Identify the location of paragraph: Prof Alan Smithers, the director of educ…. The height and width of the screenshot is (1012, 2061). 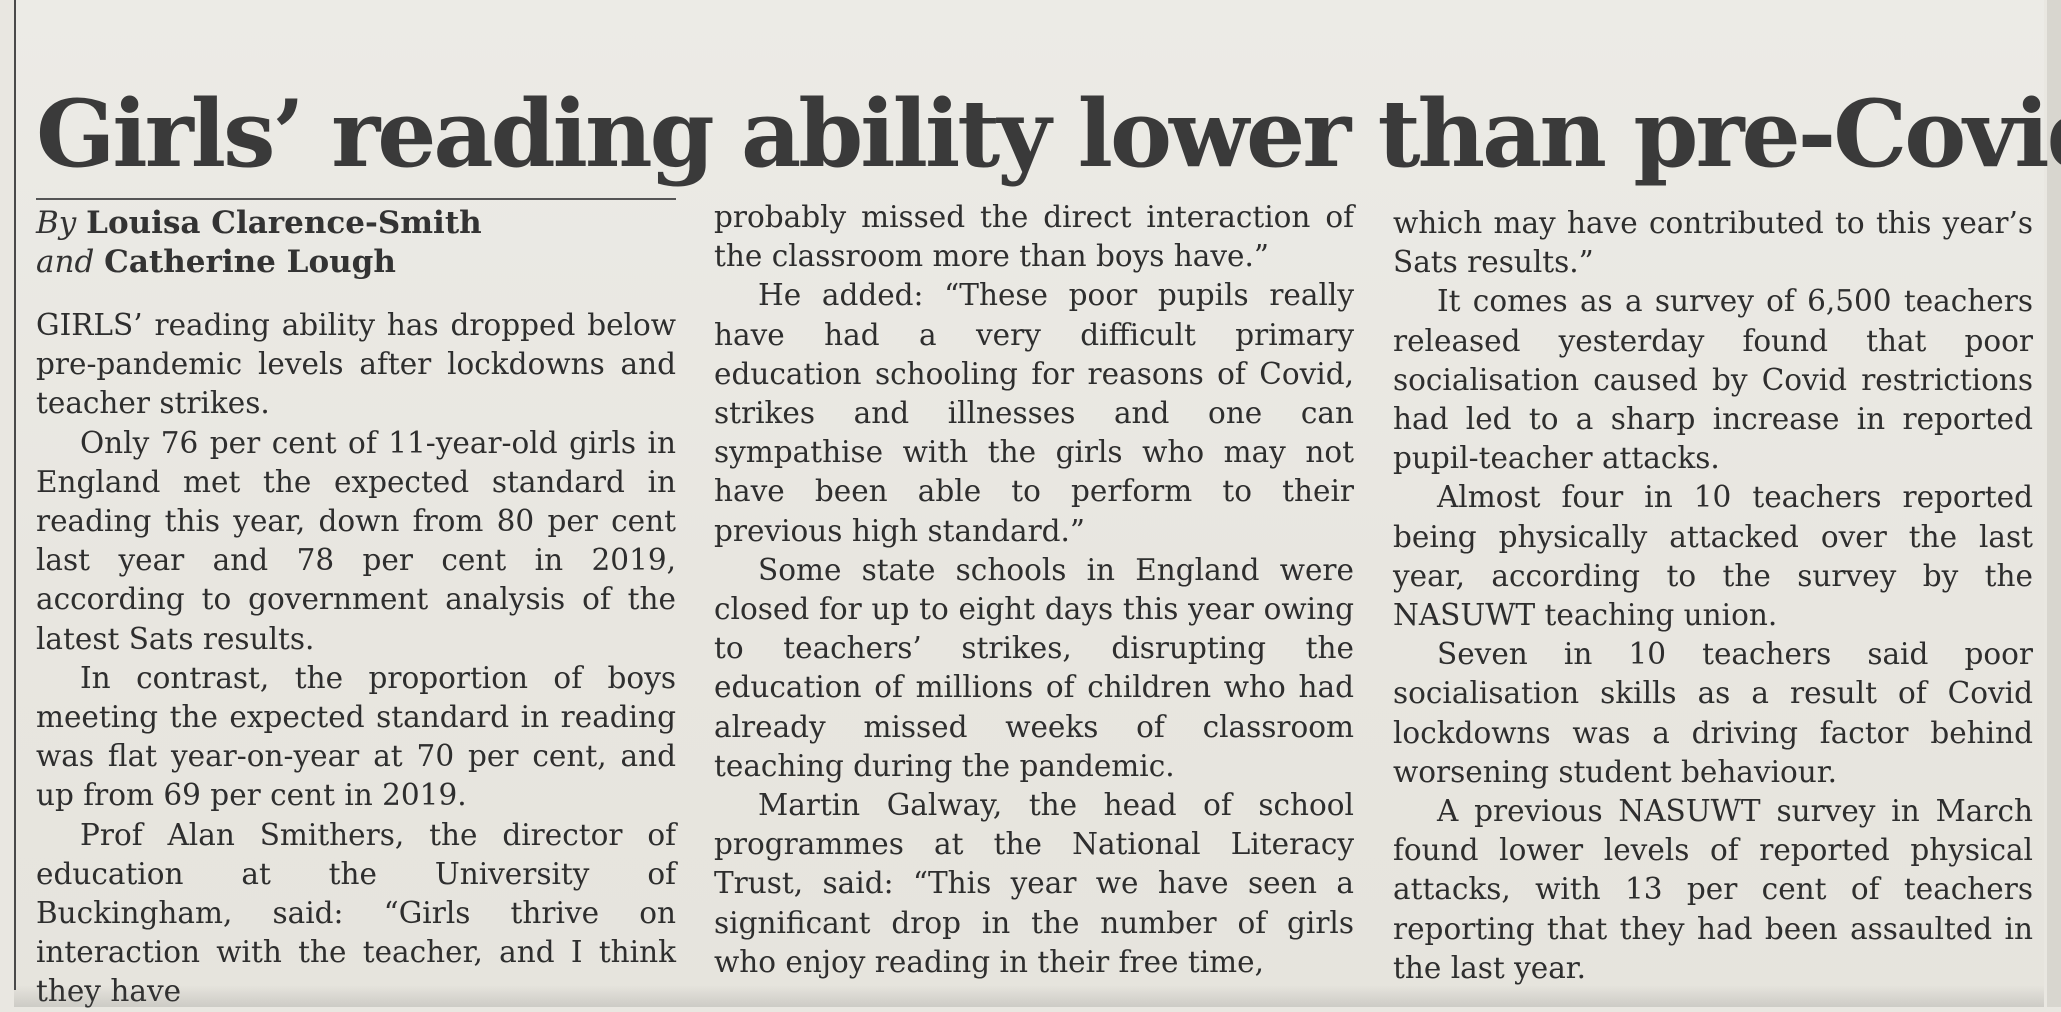
(356, 913).